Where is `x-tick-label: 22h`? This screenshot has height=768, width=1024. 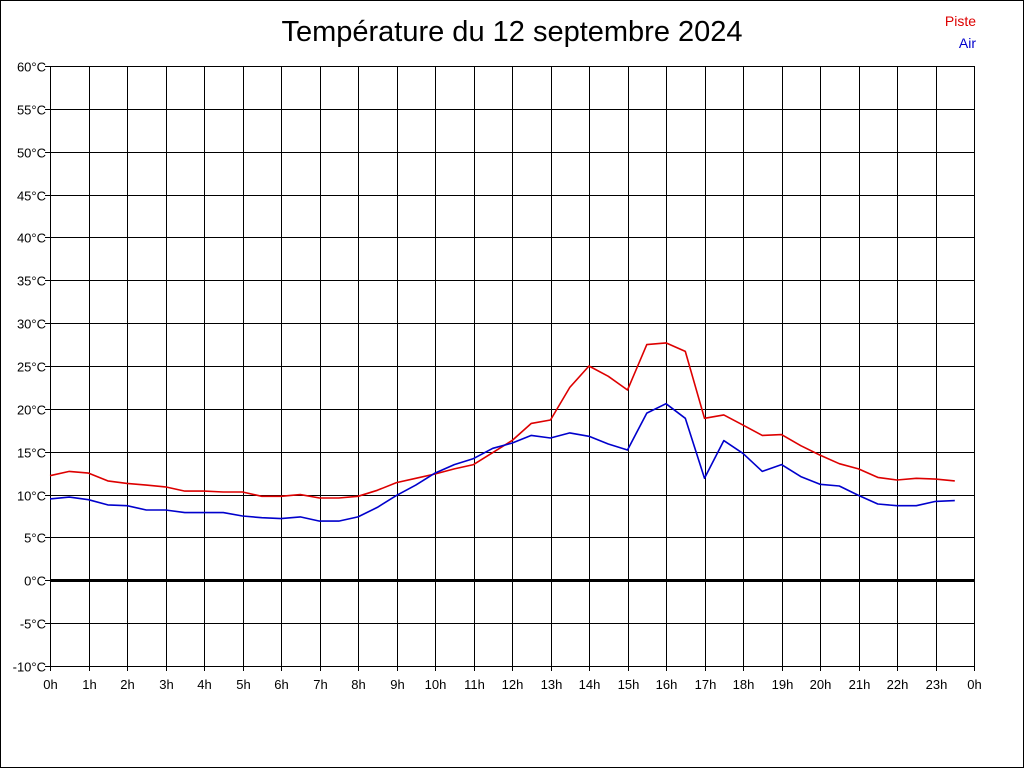
x-tick-label: 22h is located at coordinates (898, 684).